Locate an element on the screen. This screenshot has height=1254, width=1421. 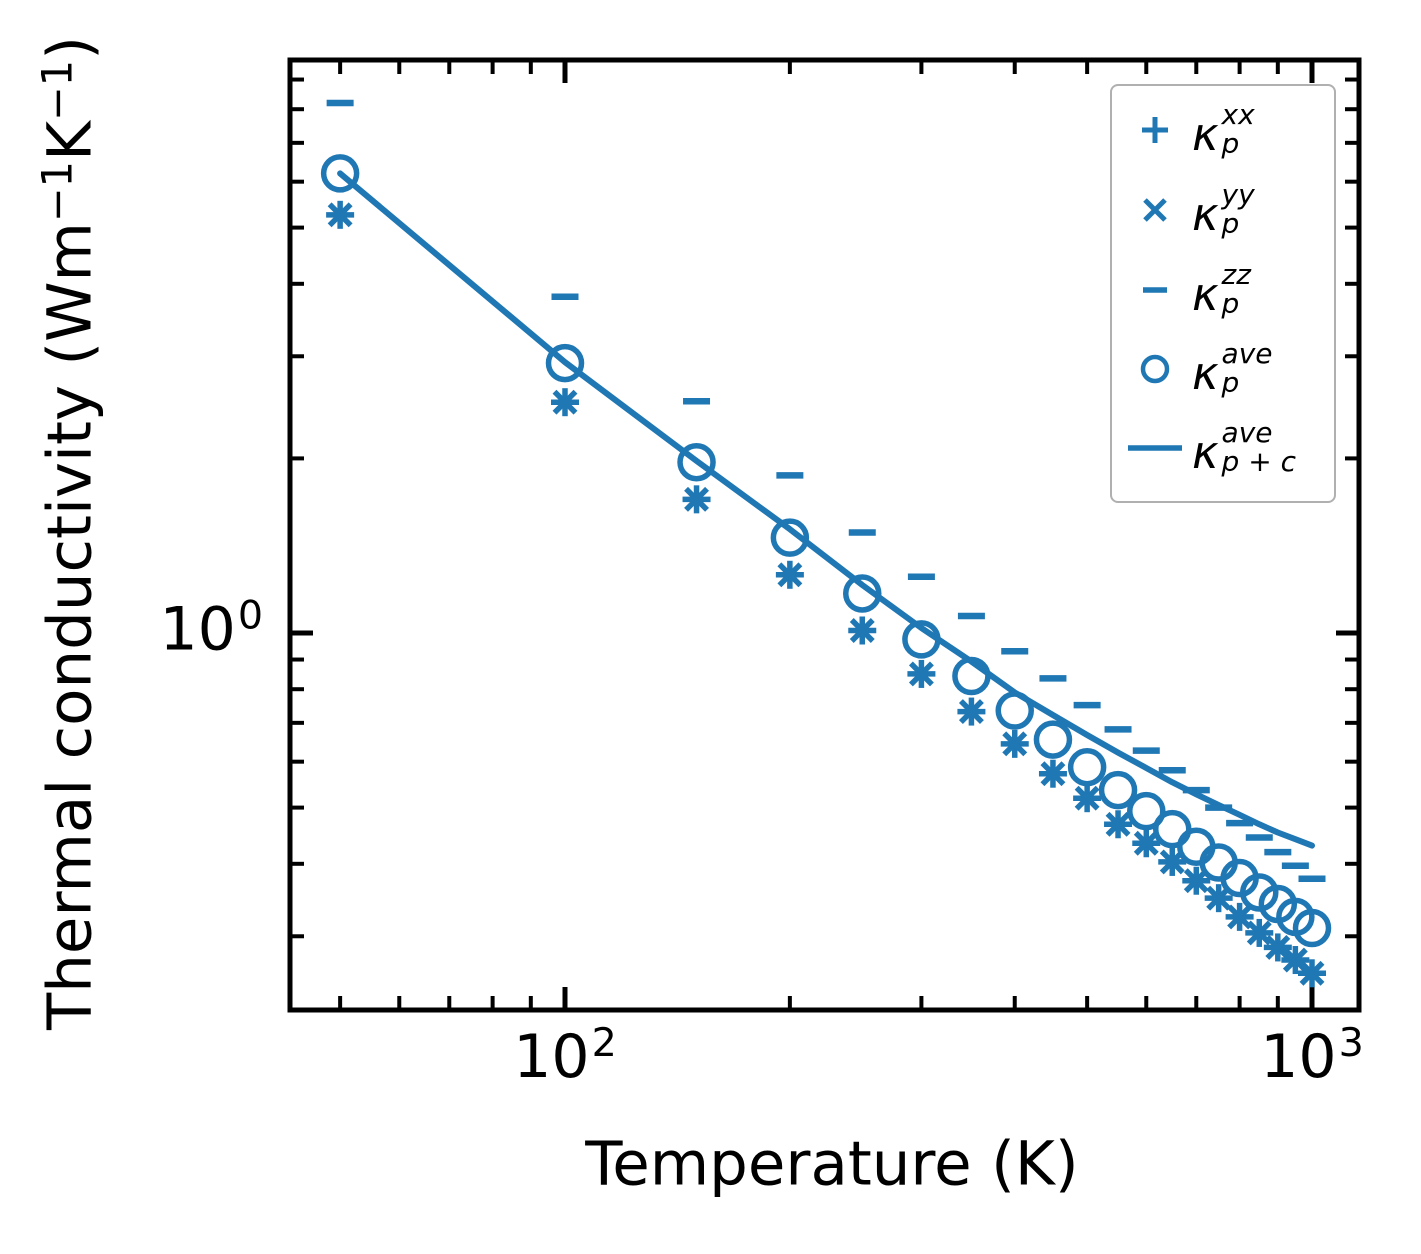
legend-item-kappa-zz: κ zz p is located at coordinates (1227, 290).